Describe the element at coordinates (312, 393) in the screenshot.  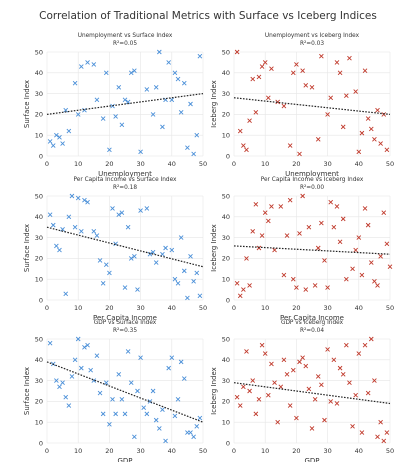
I see `trend-line` at that location.